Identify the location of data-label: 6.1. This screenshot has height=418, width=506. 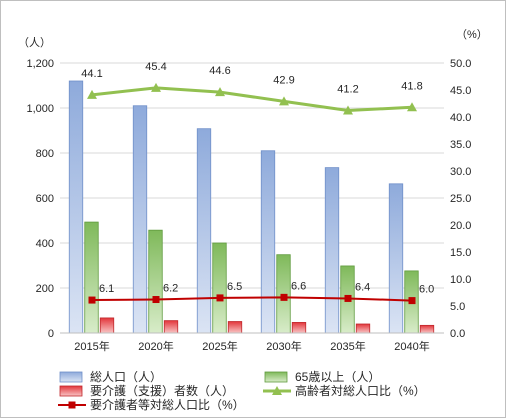
(106, 289).